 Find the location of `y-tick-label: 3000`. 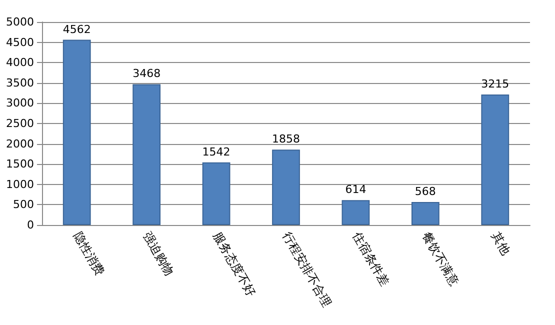

y-tick-label: 3000 is located at coordinates (20, 103).